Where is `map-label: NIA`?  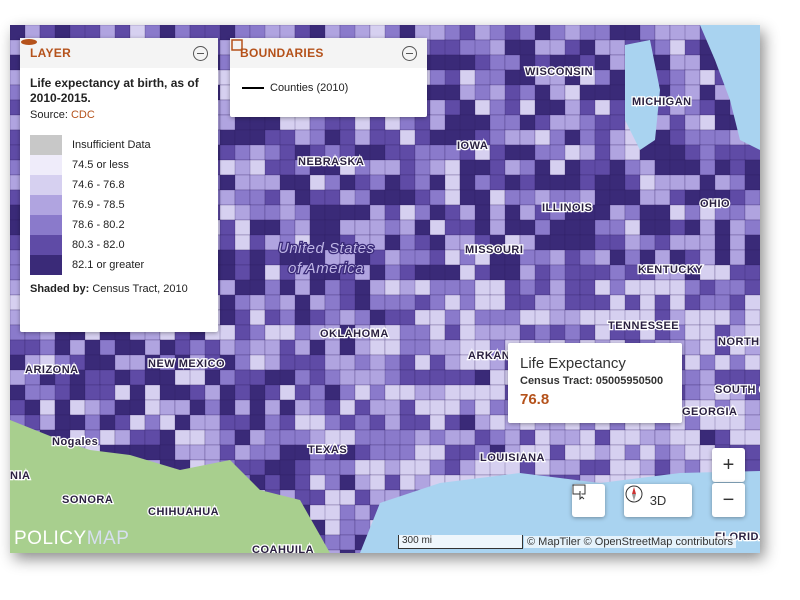 map-label: NIA is located at coordinates (20, 476).